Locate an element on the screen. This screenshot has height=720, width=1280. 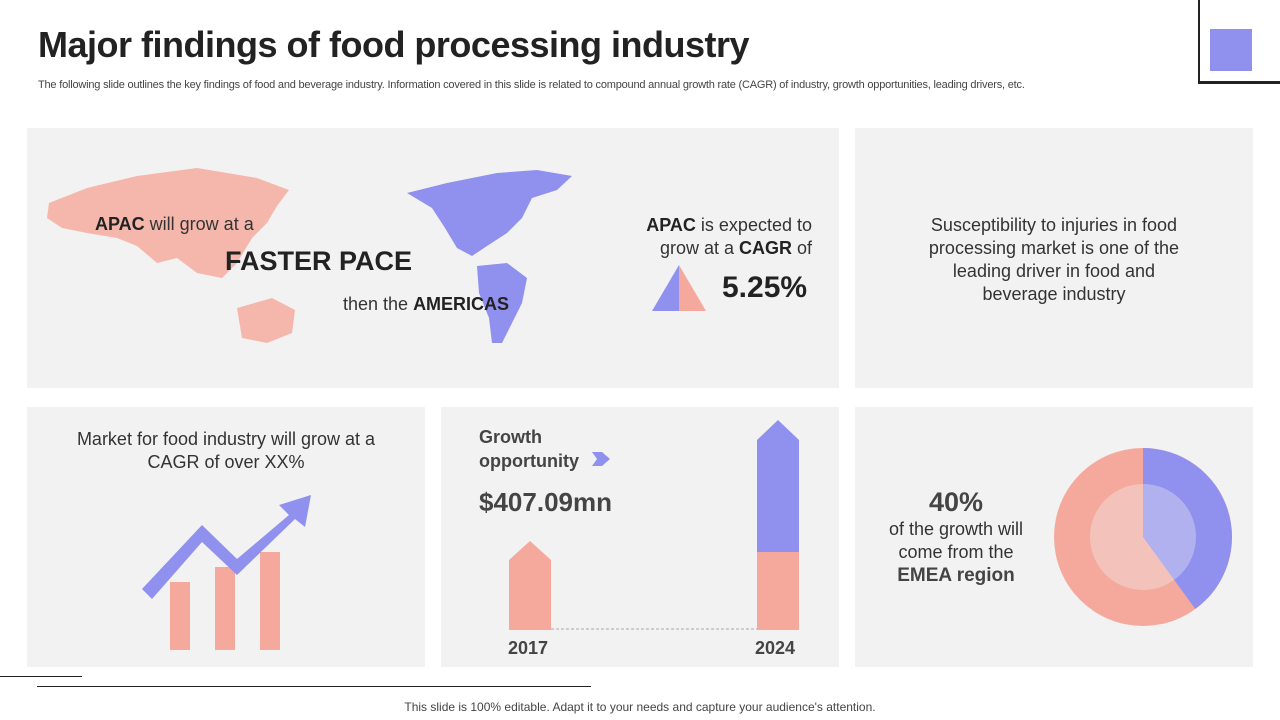
apac-growth-text: APAC will grow at a is located at coordinates (174, 224).